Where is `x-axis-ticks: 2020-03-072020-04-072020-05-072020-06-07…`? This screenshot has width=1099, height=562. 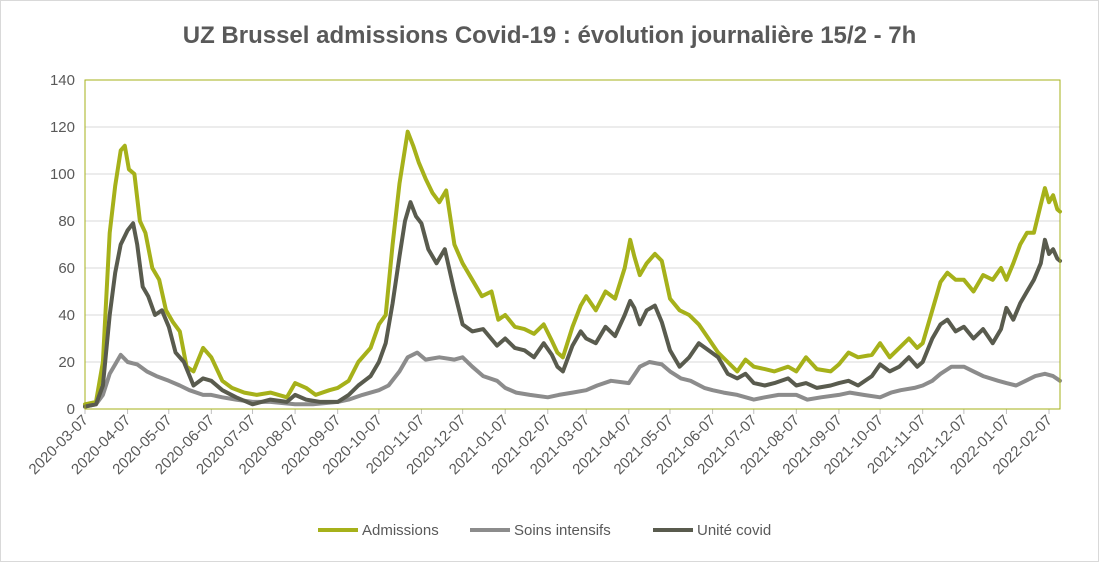 x-axis-ticks: 2020-03-072020-04-072020-05-072020-06-07… is located at coordinates (543, 443).